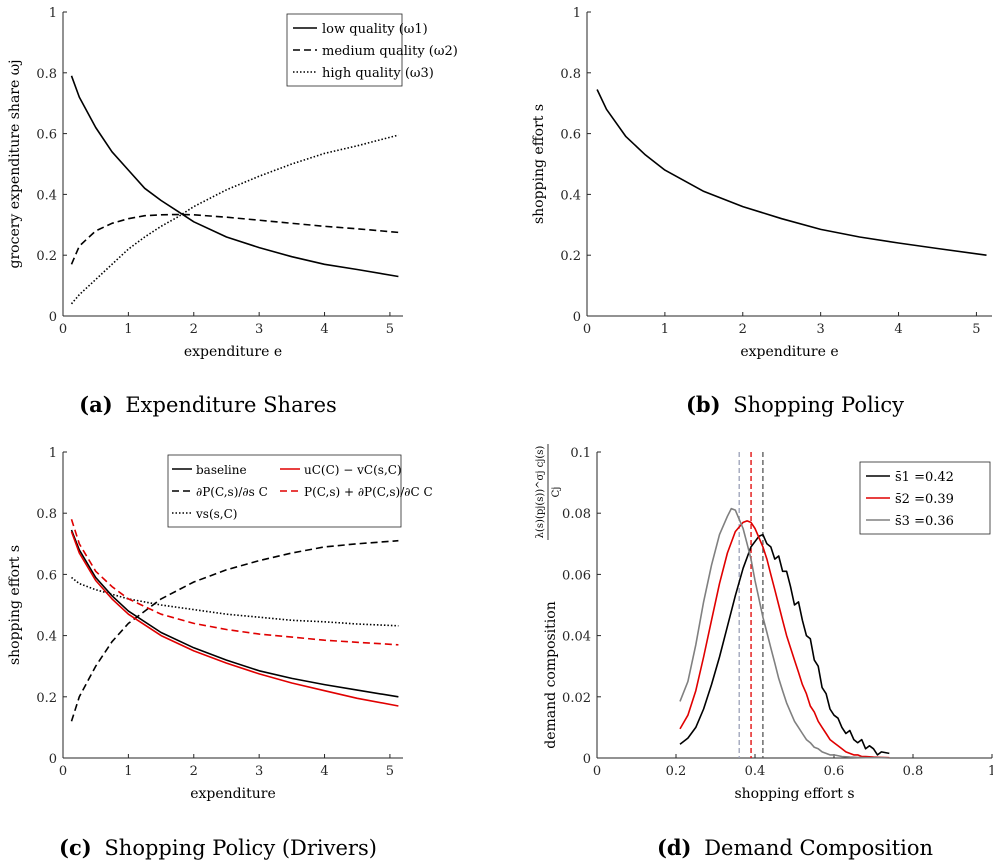  What do you see at coordinates (924, 521) in the screenshot?
I see `legend-label-3: s̄3 =0.36` at bounding box center [924, 521].